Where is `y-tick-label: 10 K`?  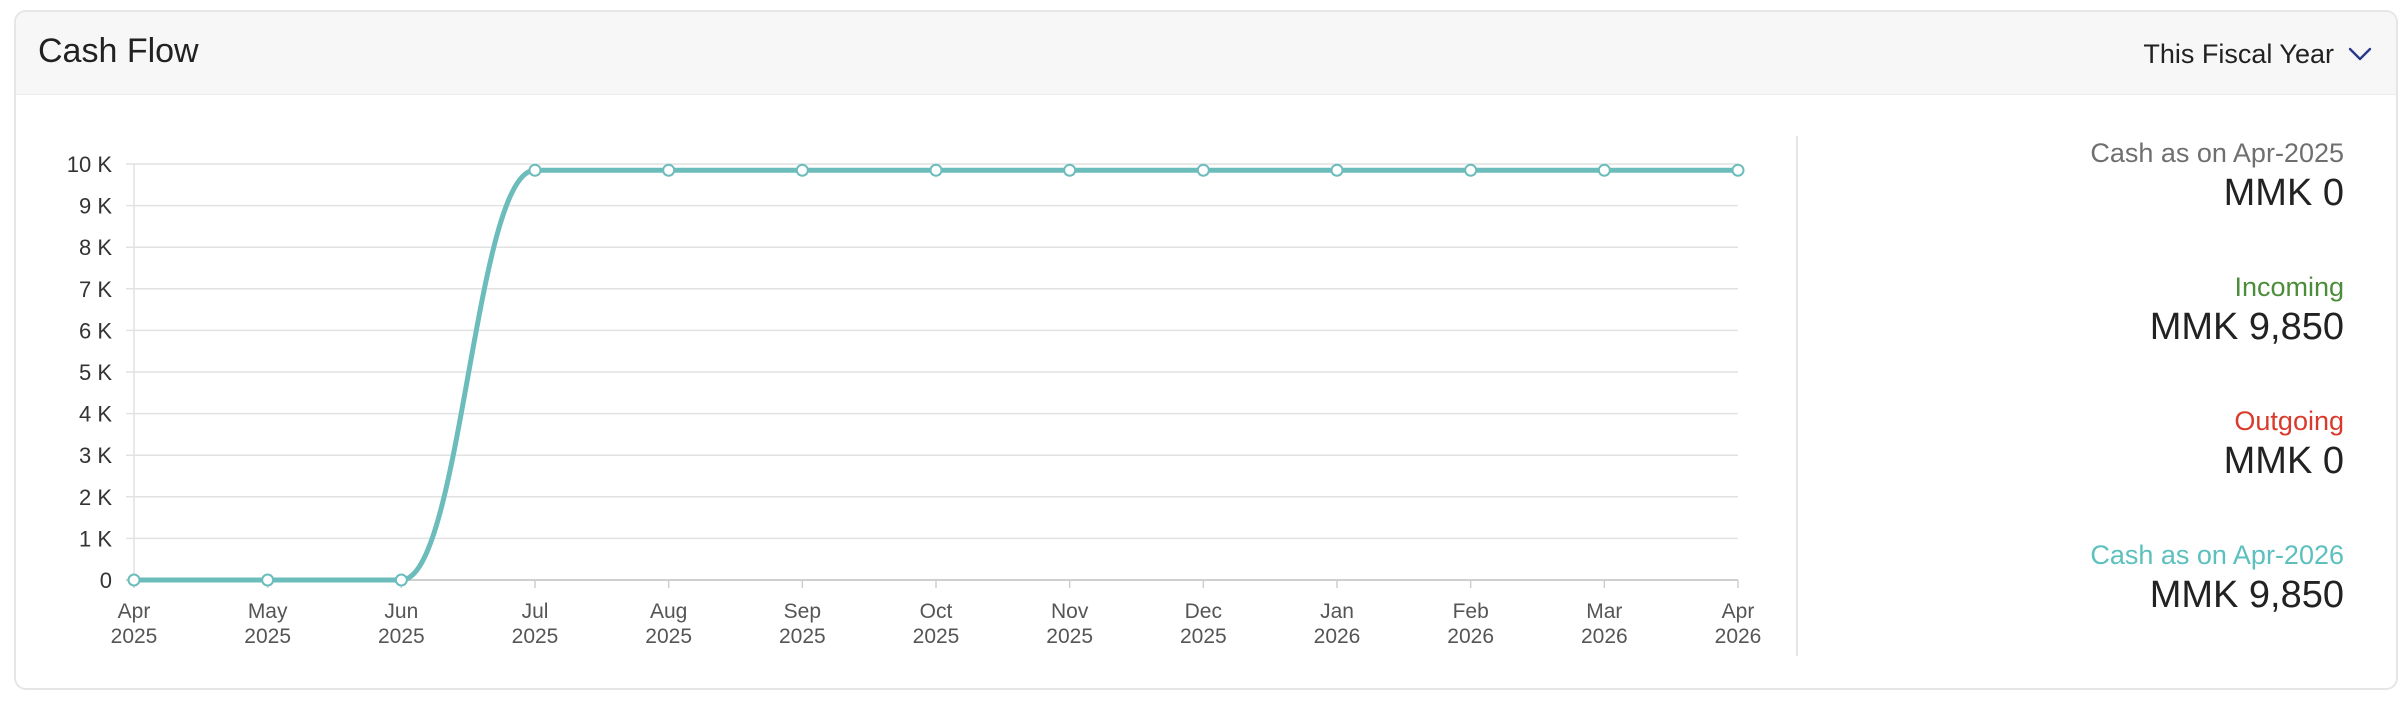
y-tick-label: 10 K is located at coordinates (90, 164).